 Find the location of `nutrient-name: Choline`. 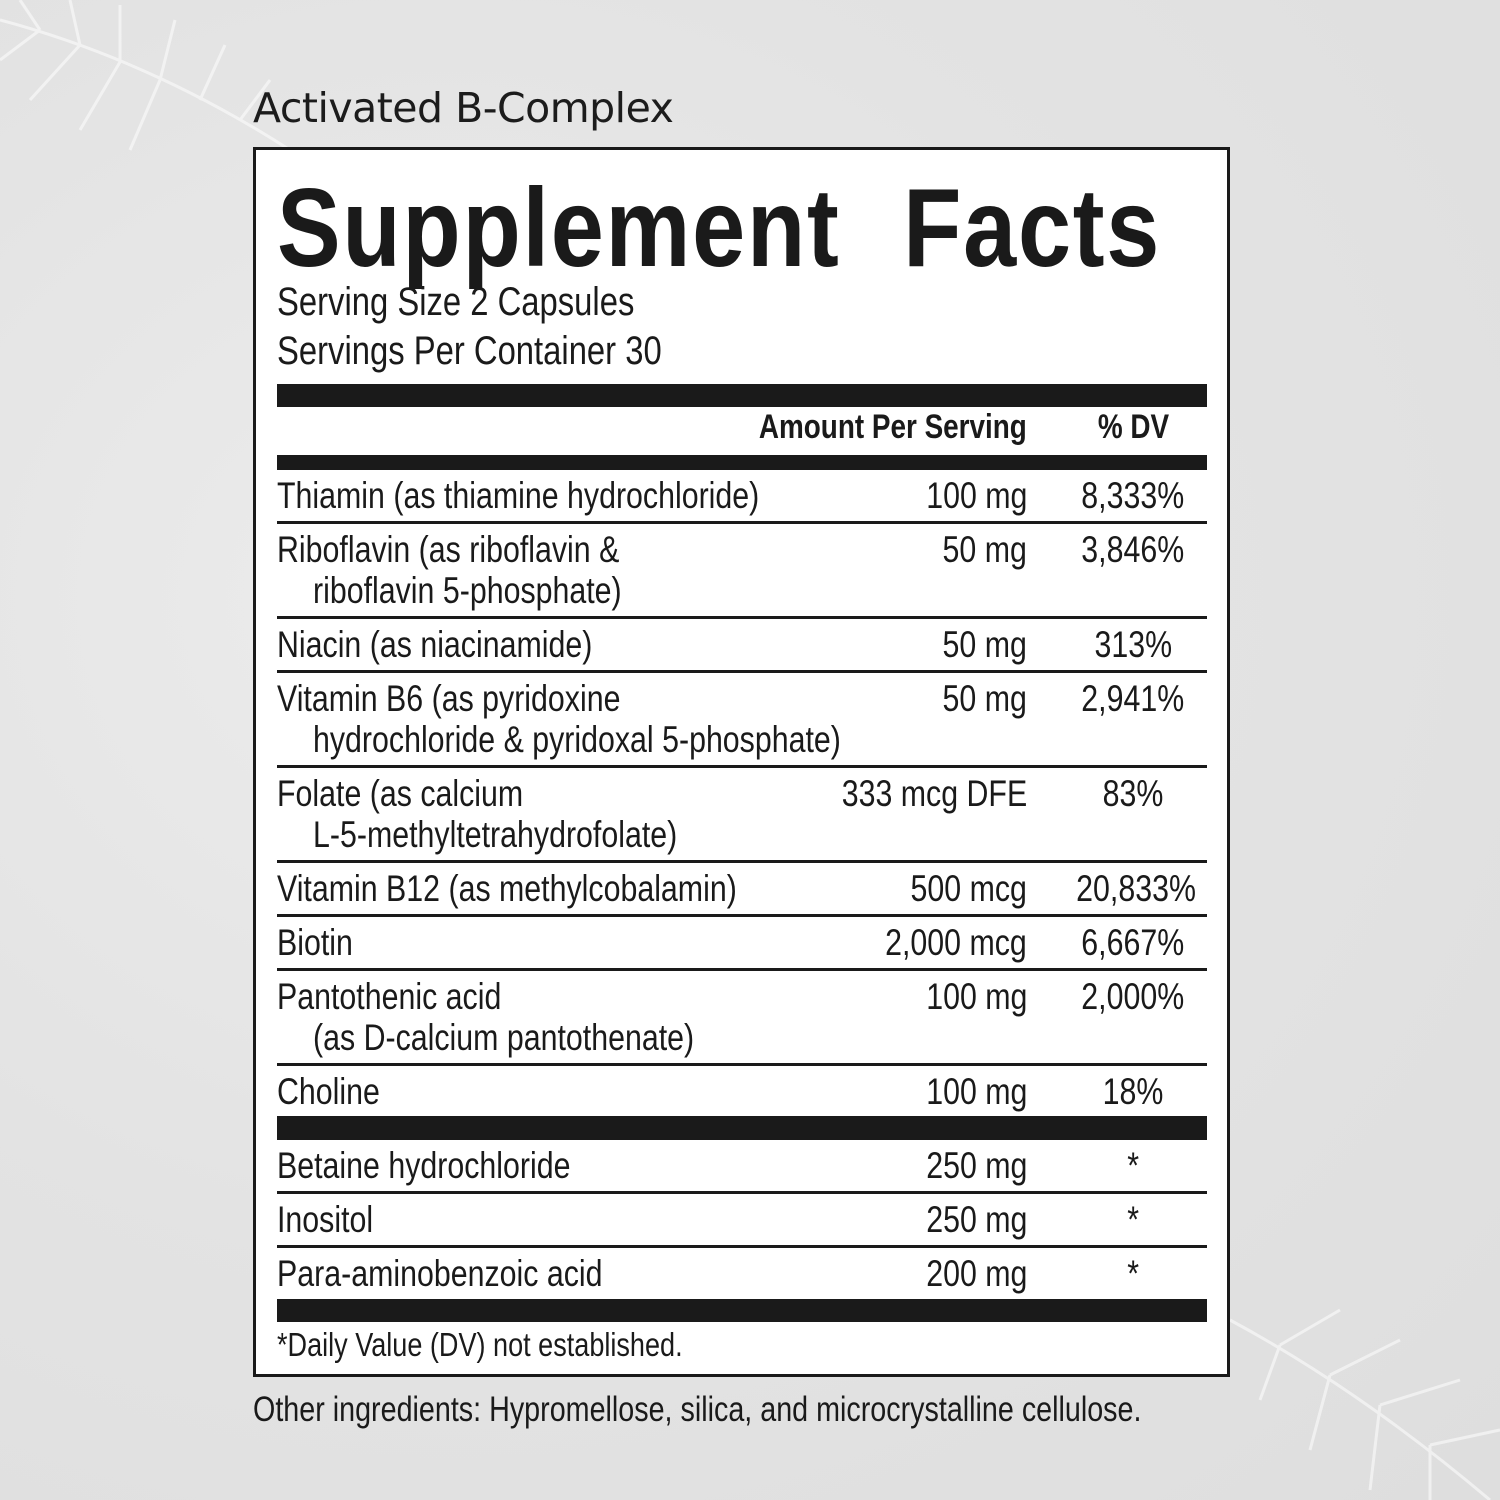

nutrient-name: Choline is located at coordinates (328, 1091).